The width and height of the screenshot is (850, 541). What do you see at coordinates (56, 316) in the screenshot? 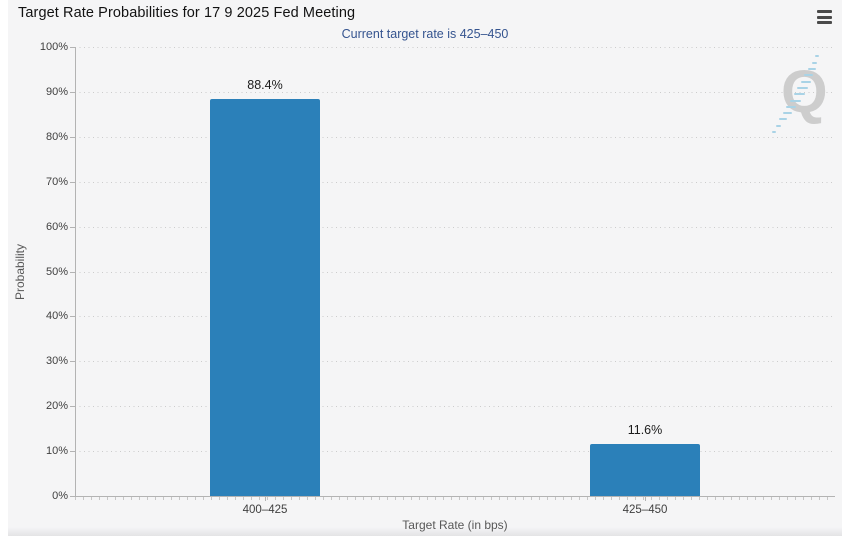
I see `y-tick-label: 40%` at bounding box center [56, 316].